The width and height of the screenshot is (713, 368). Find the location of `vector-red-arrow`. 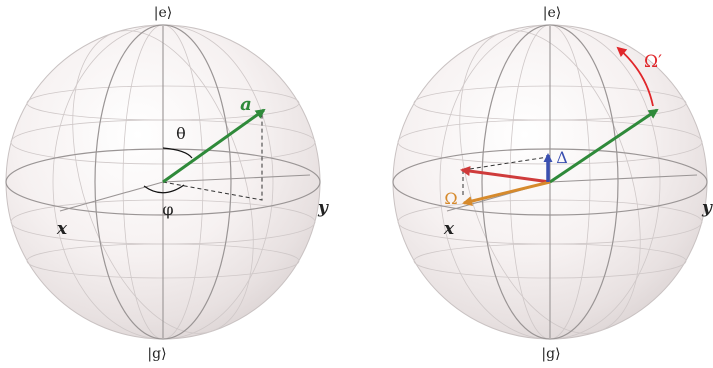

vector-red-arrow is located at coordinates (505, 175).